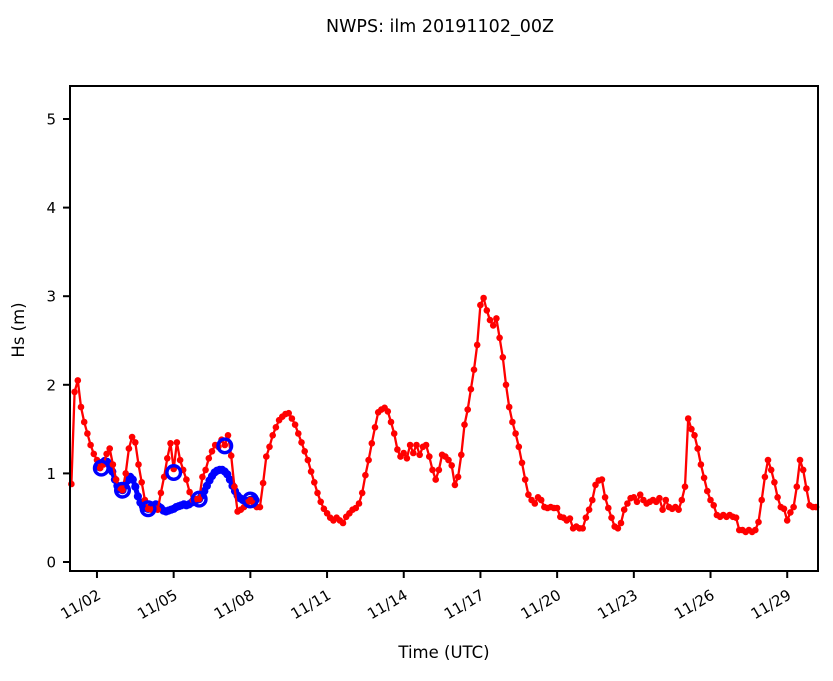  Describe the element at coordinates (137, 496) in the screenshot. I see `blue-obs-dot` at that location.